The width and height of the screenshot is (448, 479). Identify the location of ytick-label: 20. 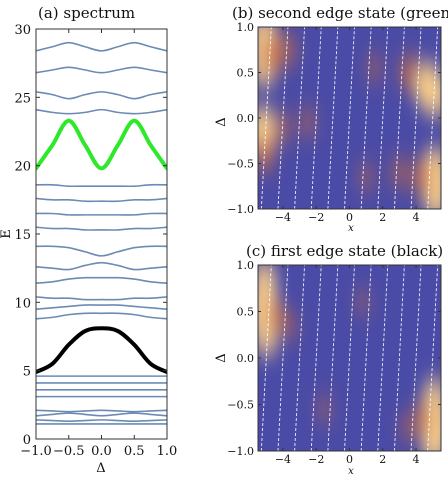
(22, 167).